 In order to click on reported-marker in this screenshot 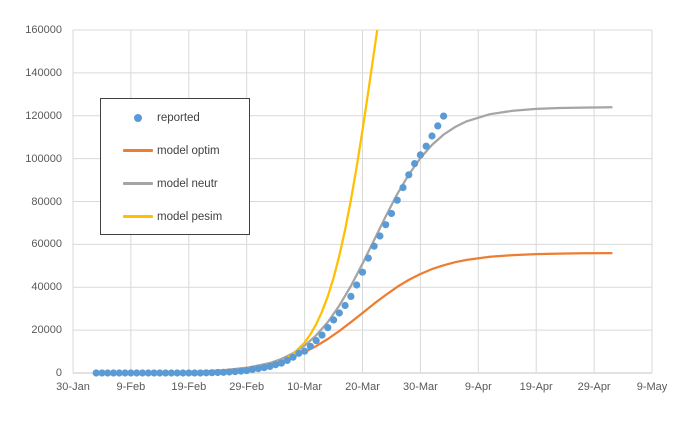, I will do `click(138, 117)`.